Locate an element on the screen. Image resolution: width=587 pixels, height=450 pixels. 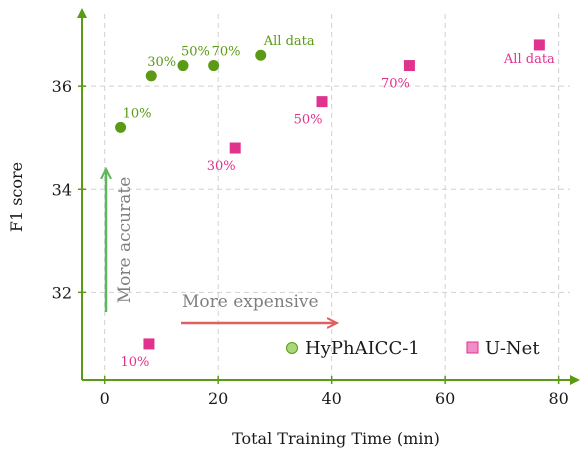
unet-point-label: All data is located at coordinates (529, 59).